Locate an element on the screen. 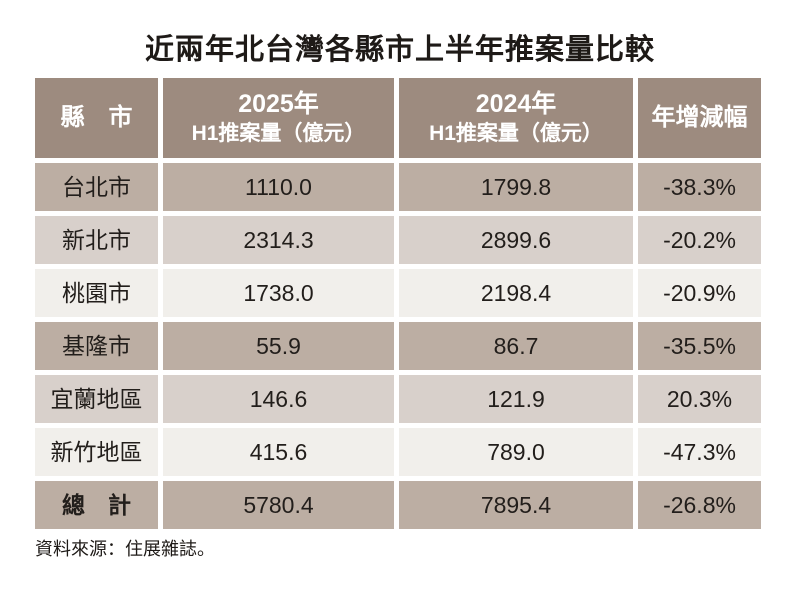  row-2025-value: 146.6 is located at coordinates (278, 399).